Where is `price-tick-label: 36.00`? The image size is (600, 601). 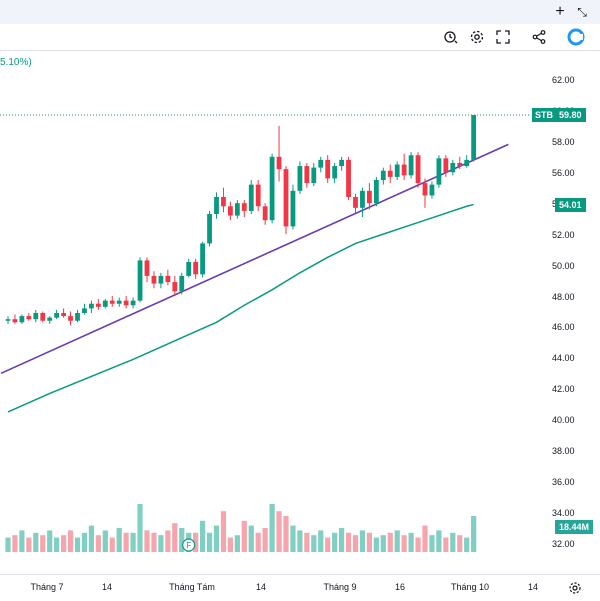
price-tick-label: 36.00 is located at coordinates (563, 482).